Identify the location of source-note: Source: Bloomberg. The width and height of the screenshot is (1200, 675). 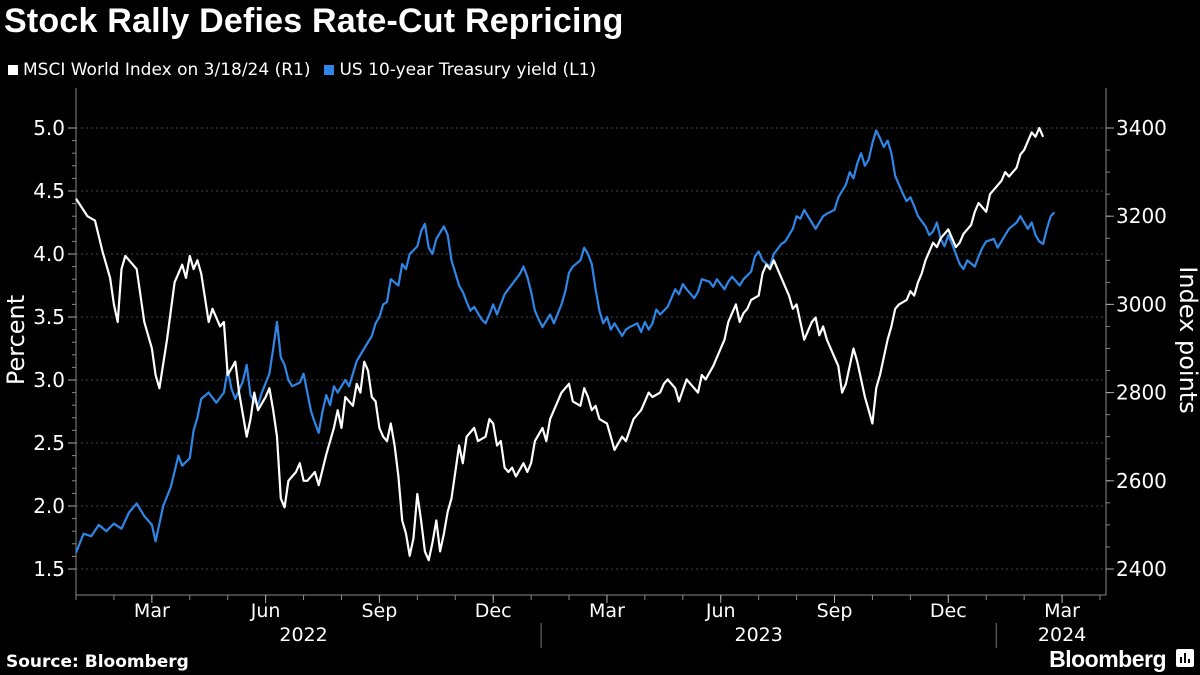
(97, 662).